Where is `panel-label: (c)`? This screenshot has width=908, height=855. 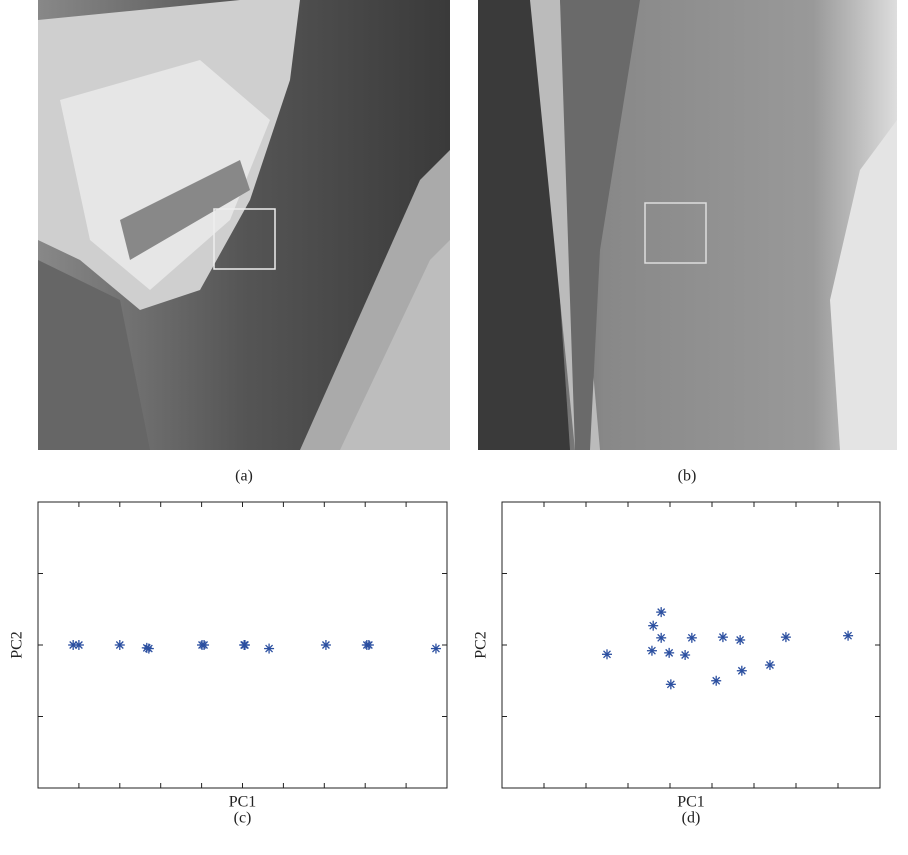 panel-label: (c) is located at coordinates (243, 818).